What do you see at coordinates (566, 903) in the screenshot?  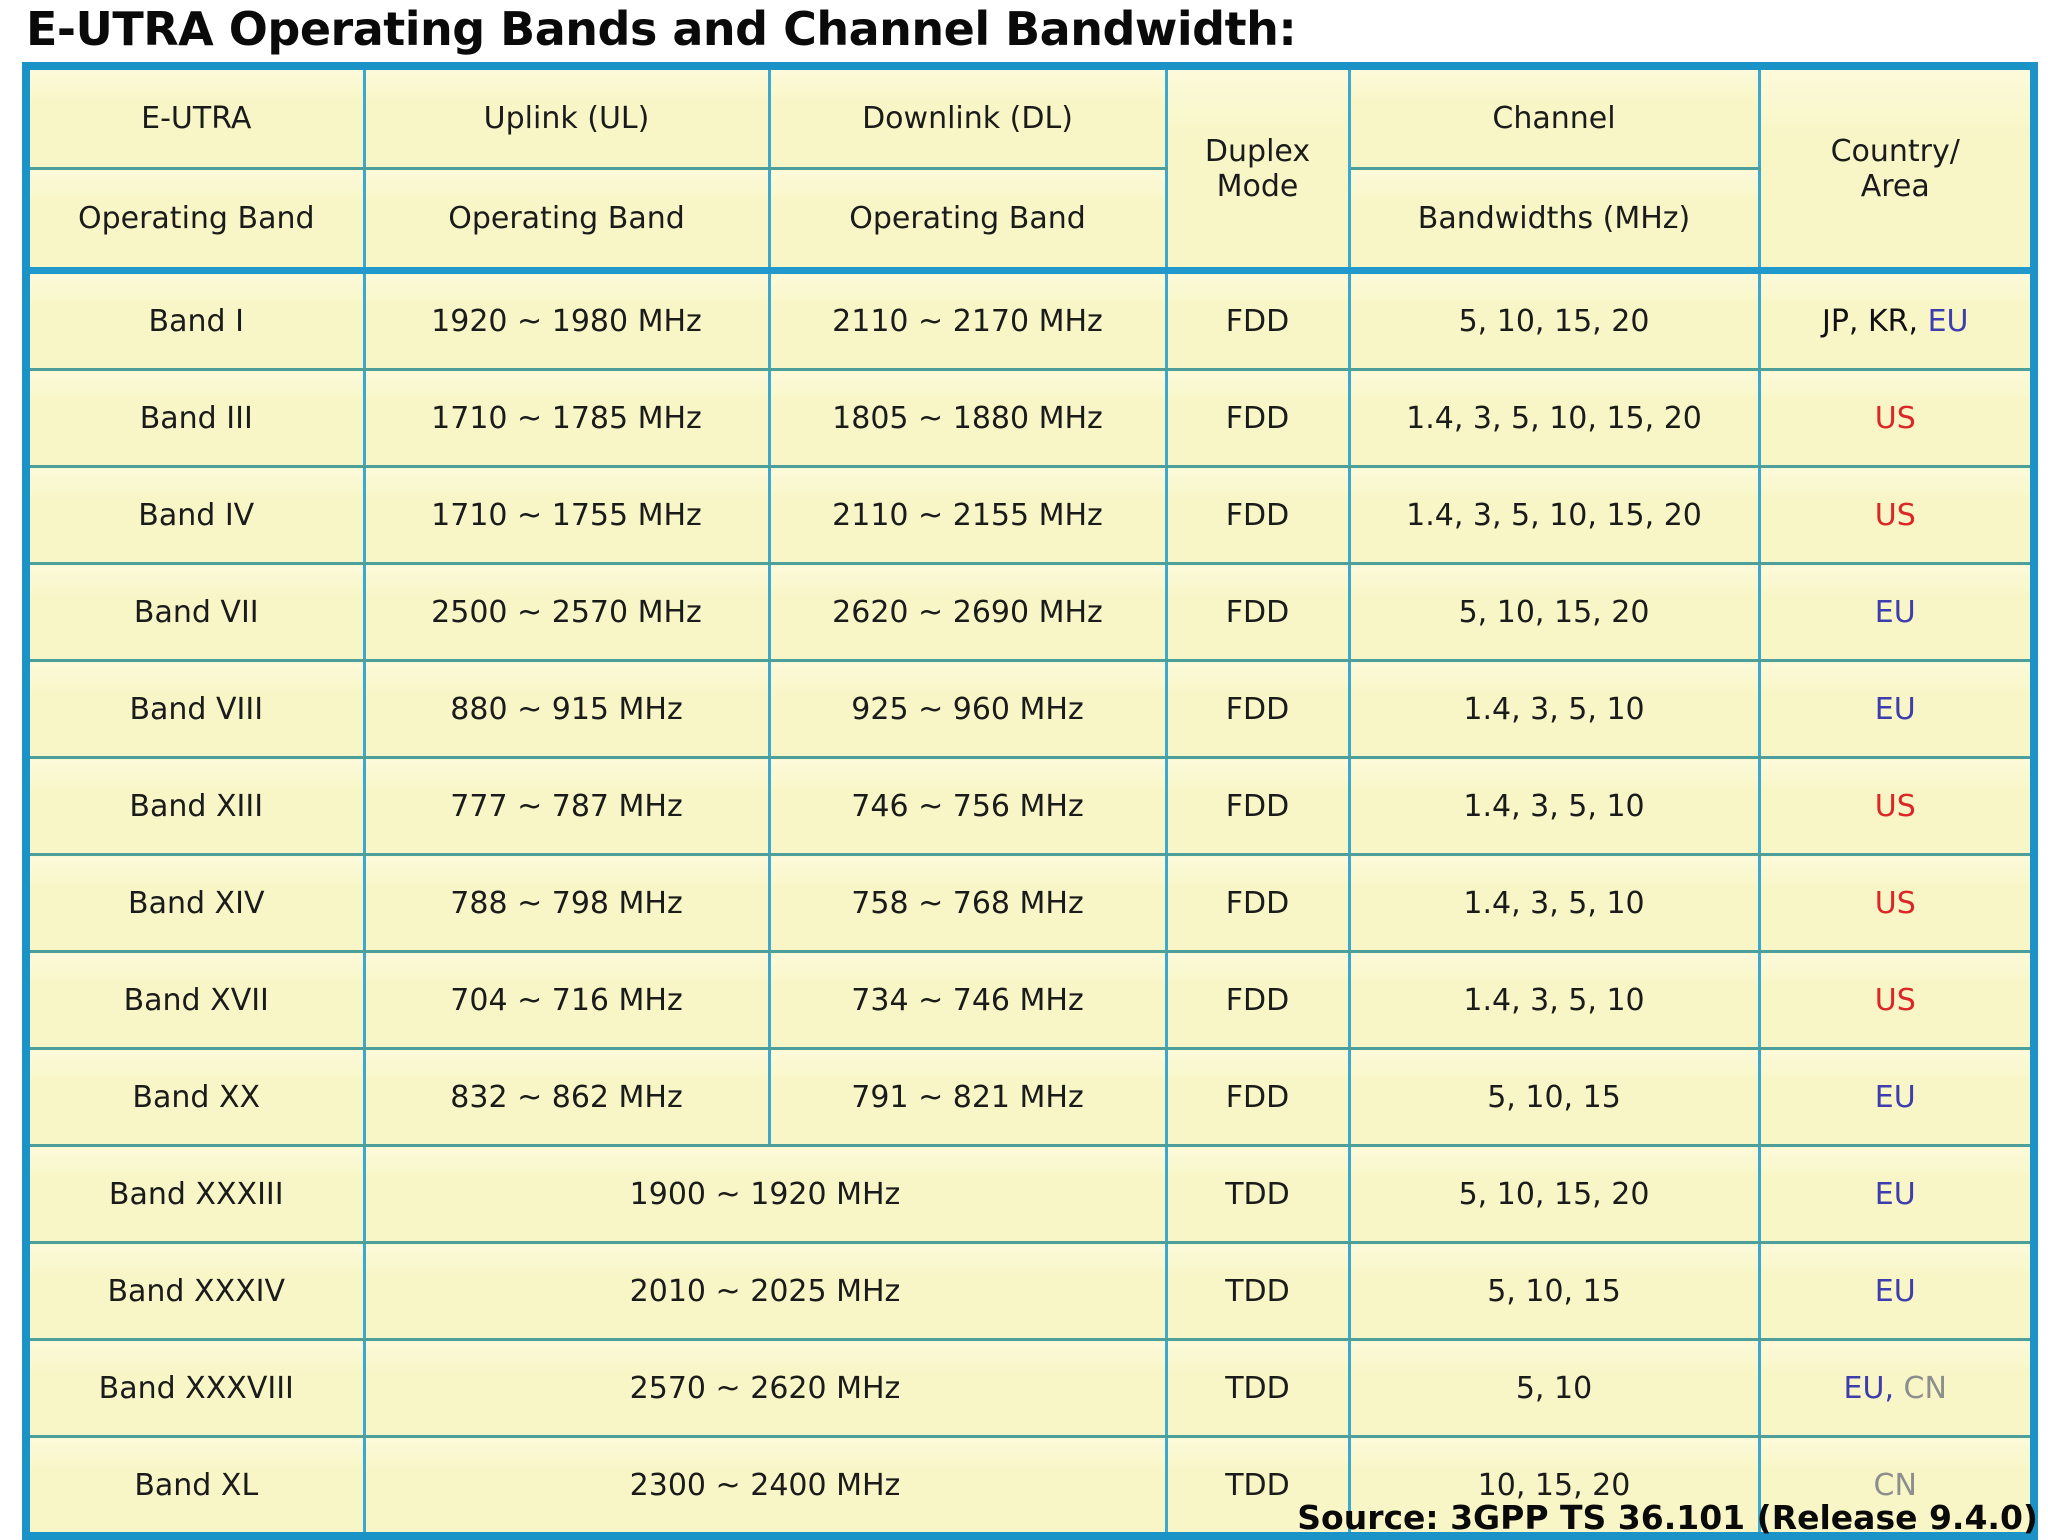 I see `uplink-cell: 788 ~ 798 MHz` at bounding box center [566, 903].